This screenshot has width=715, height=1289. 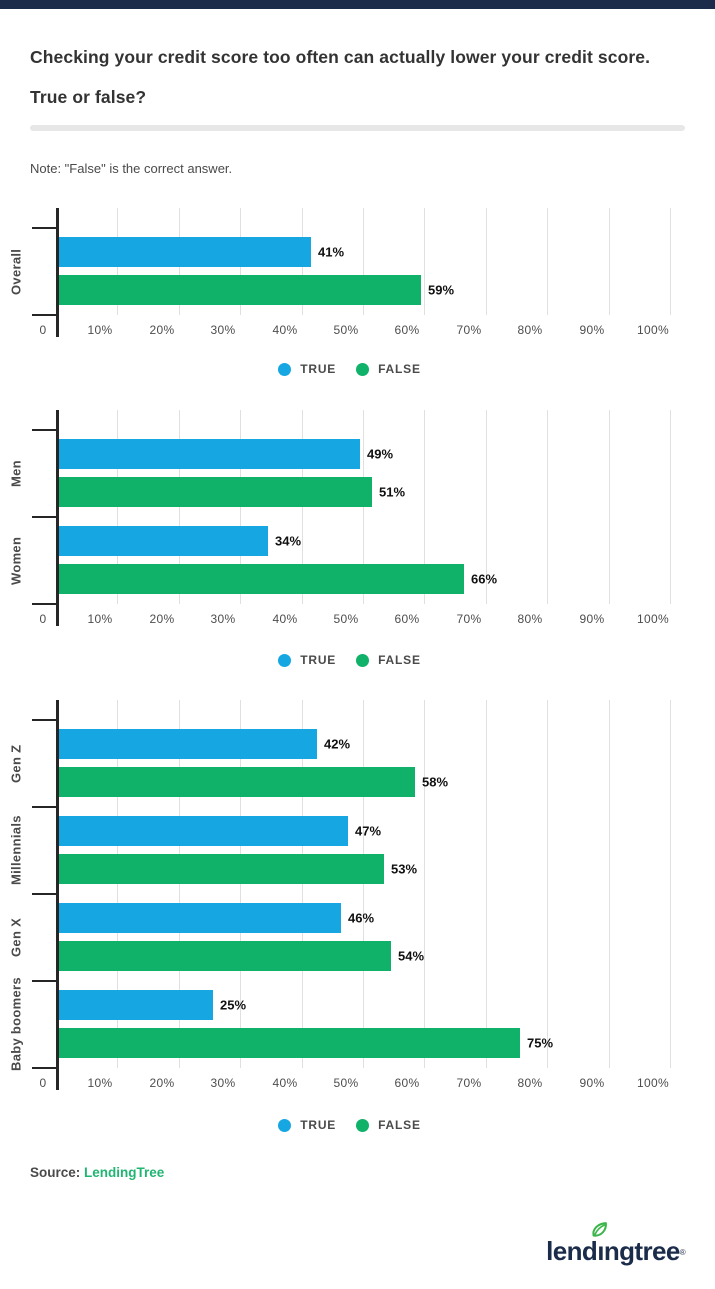 I want to click on source-label: Source:, so click(x=55, y=1172).